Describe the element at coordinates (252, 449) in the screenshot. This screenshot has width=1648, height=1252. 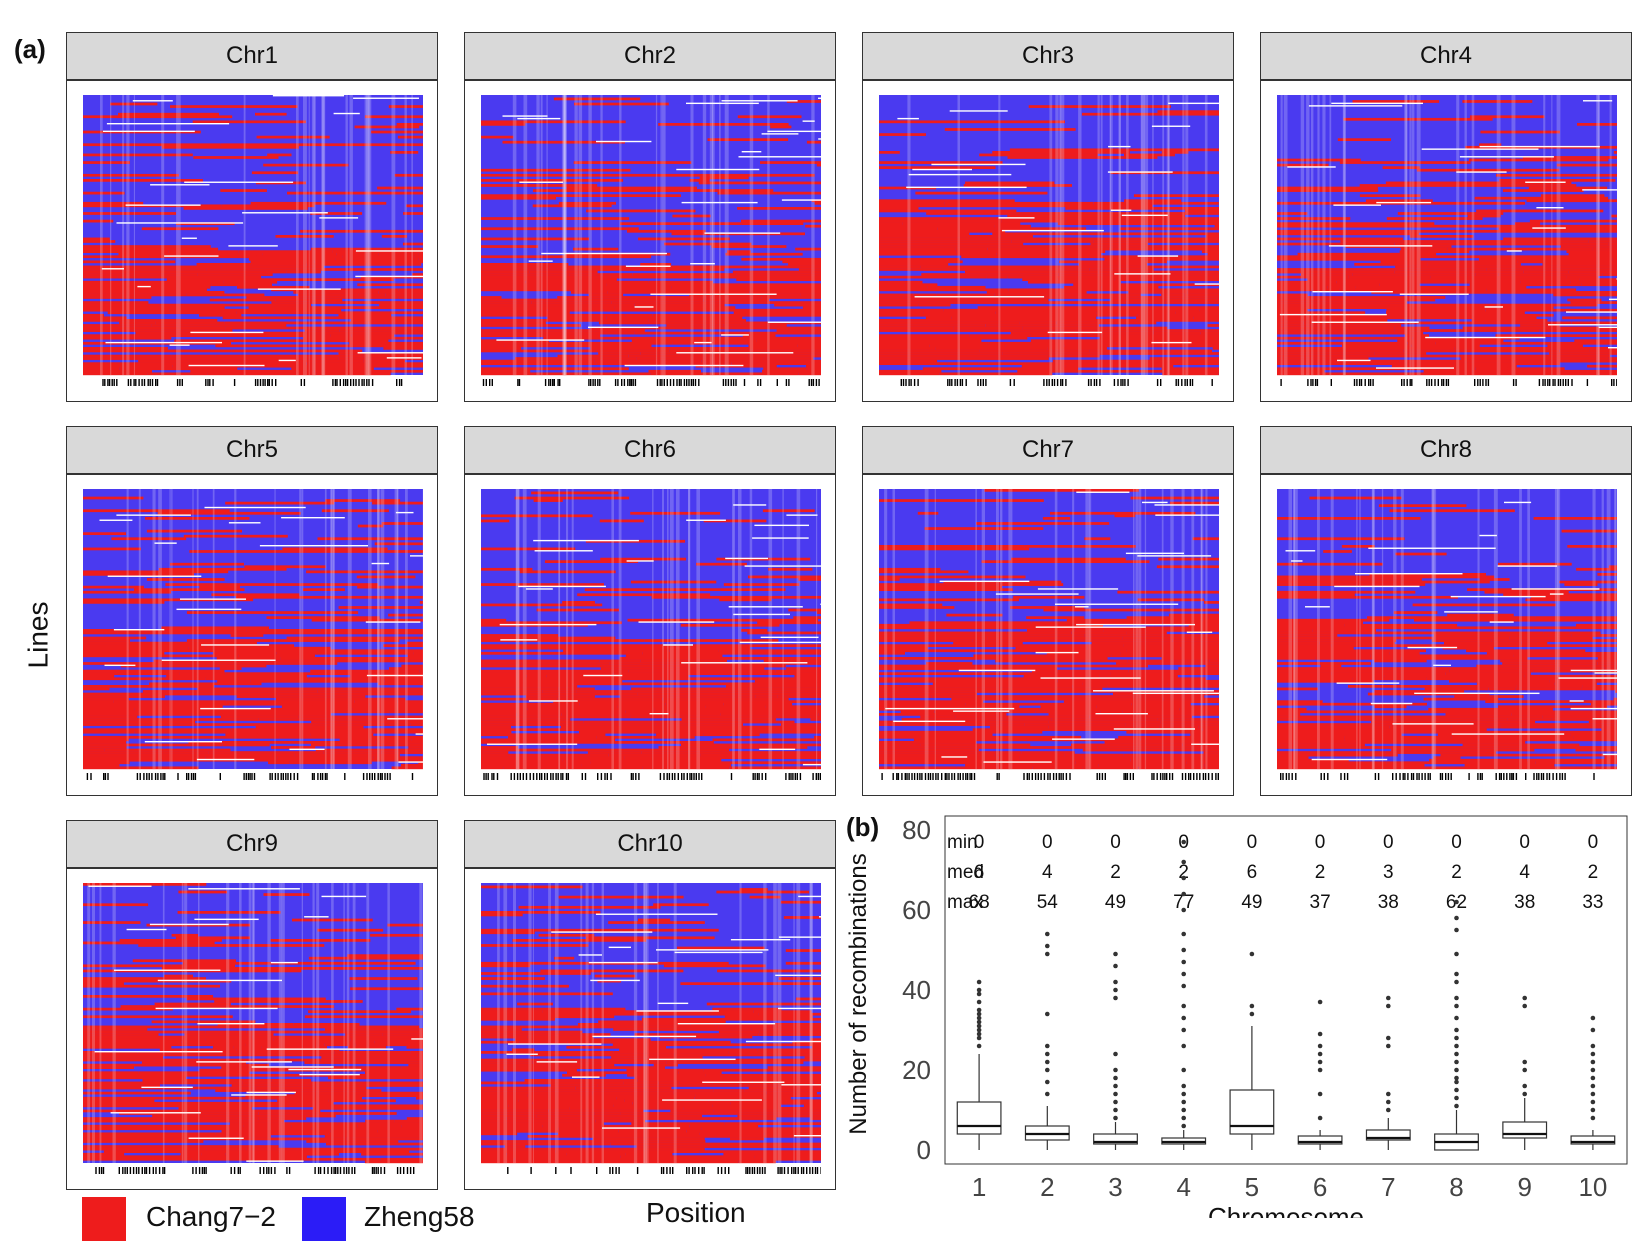
I see `facet-title: Chr5` at that location.